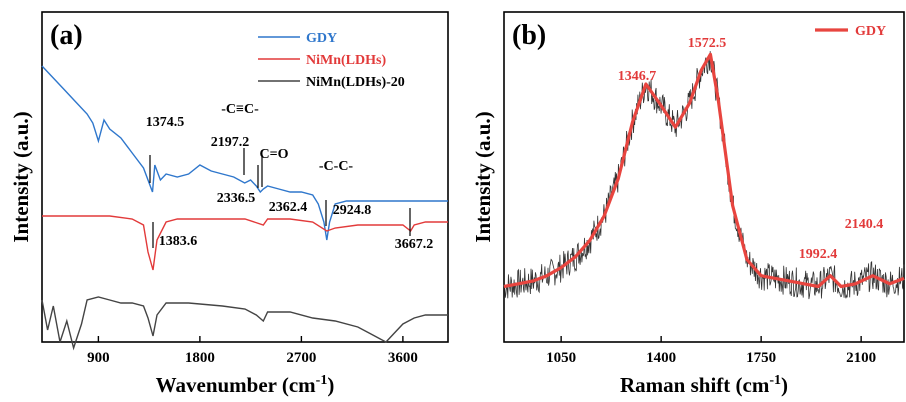  Describe the element at coordinates (403, 358) in the screenshot. I see `x-tick-label: 3600` at that location.